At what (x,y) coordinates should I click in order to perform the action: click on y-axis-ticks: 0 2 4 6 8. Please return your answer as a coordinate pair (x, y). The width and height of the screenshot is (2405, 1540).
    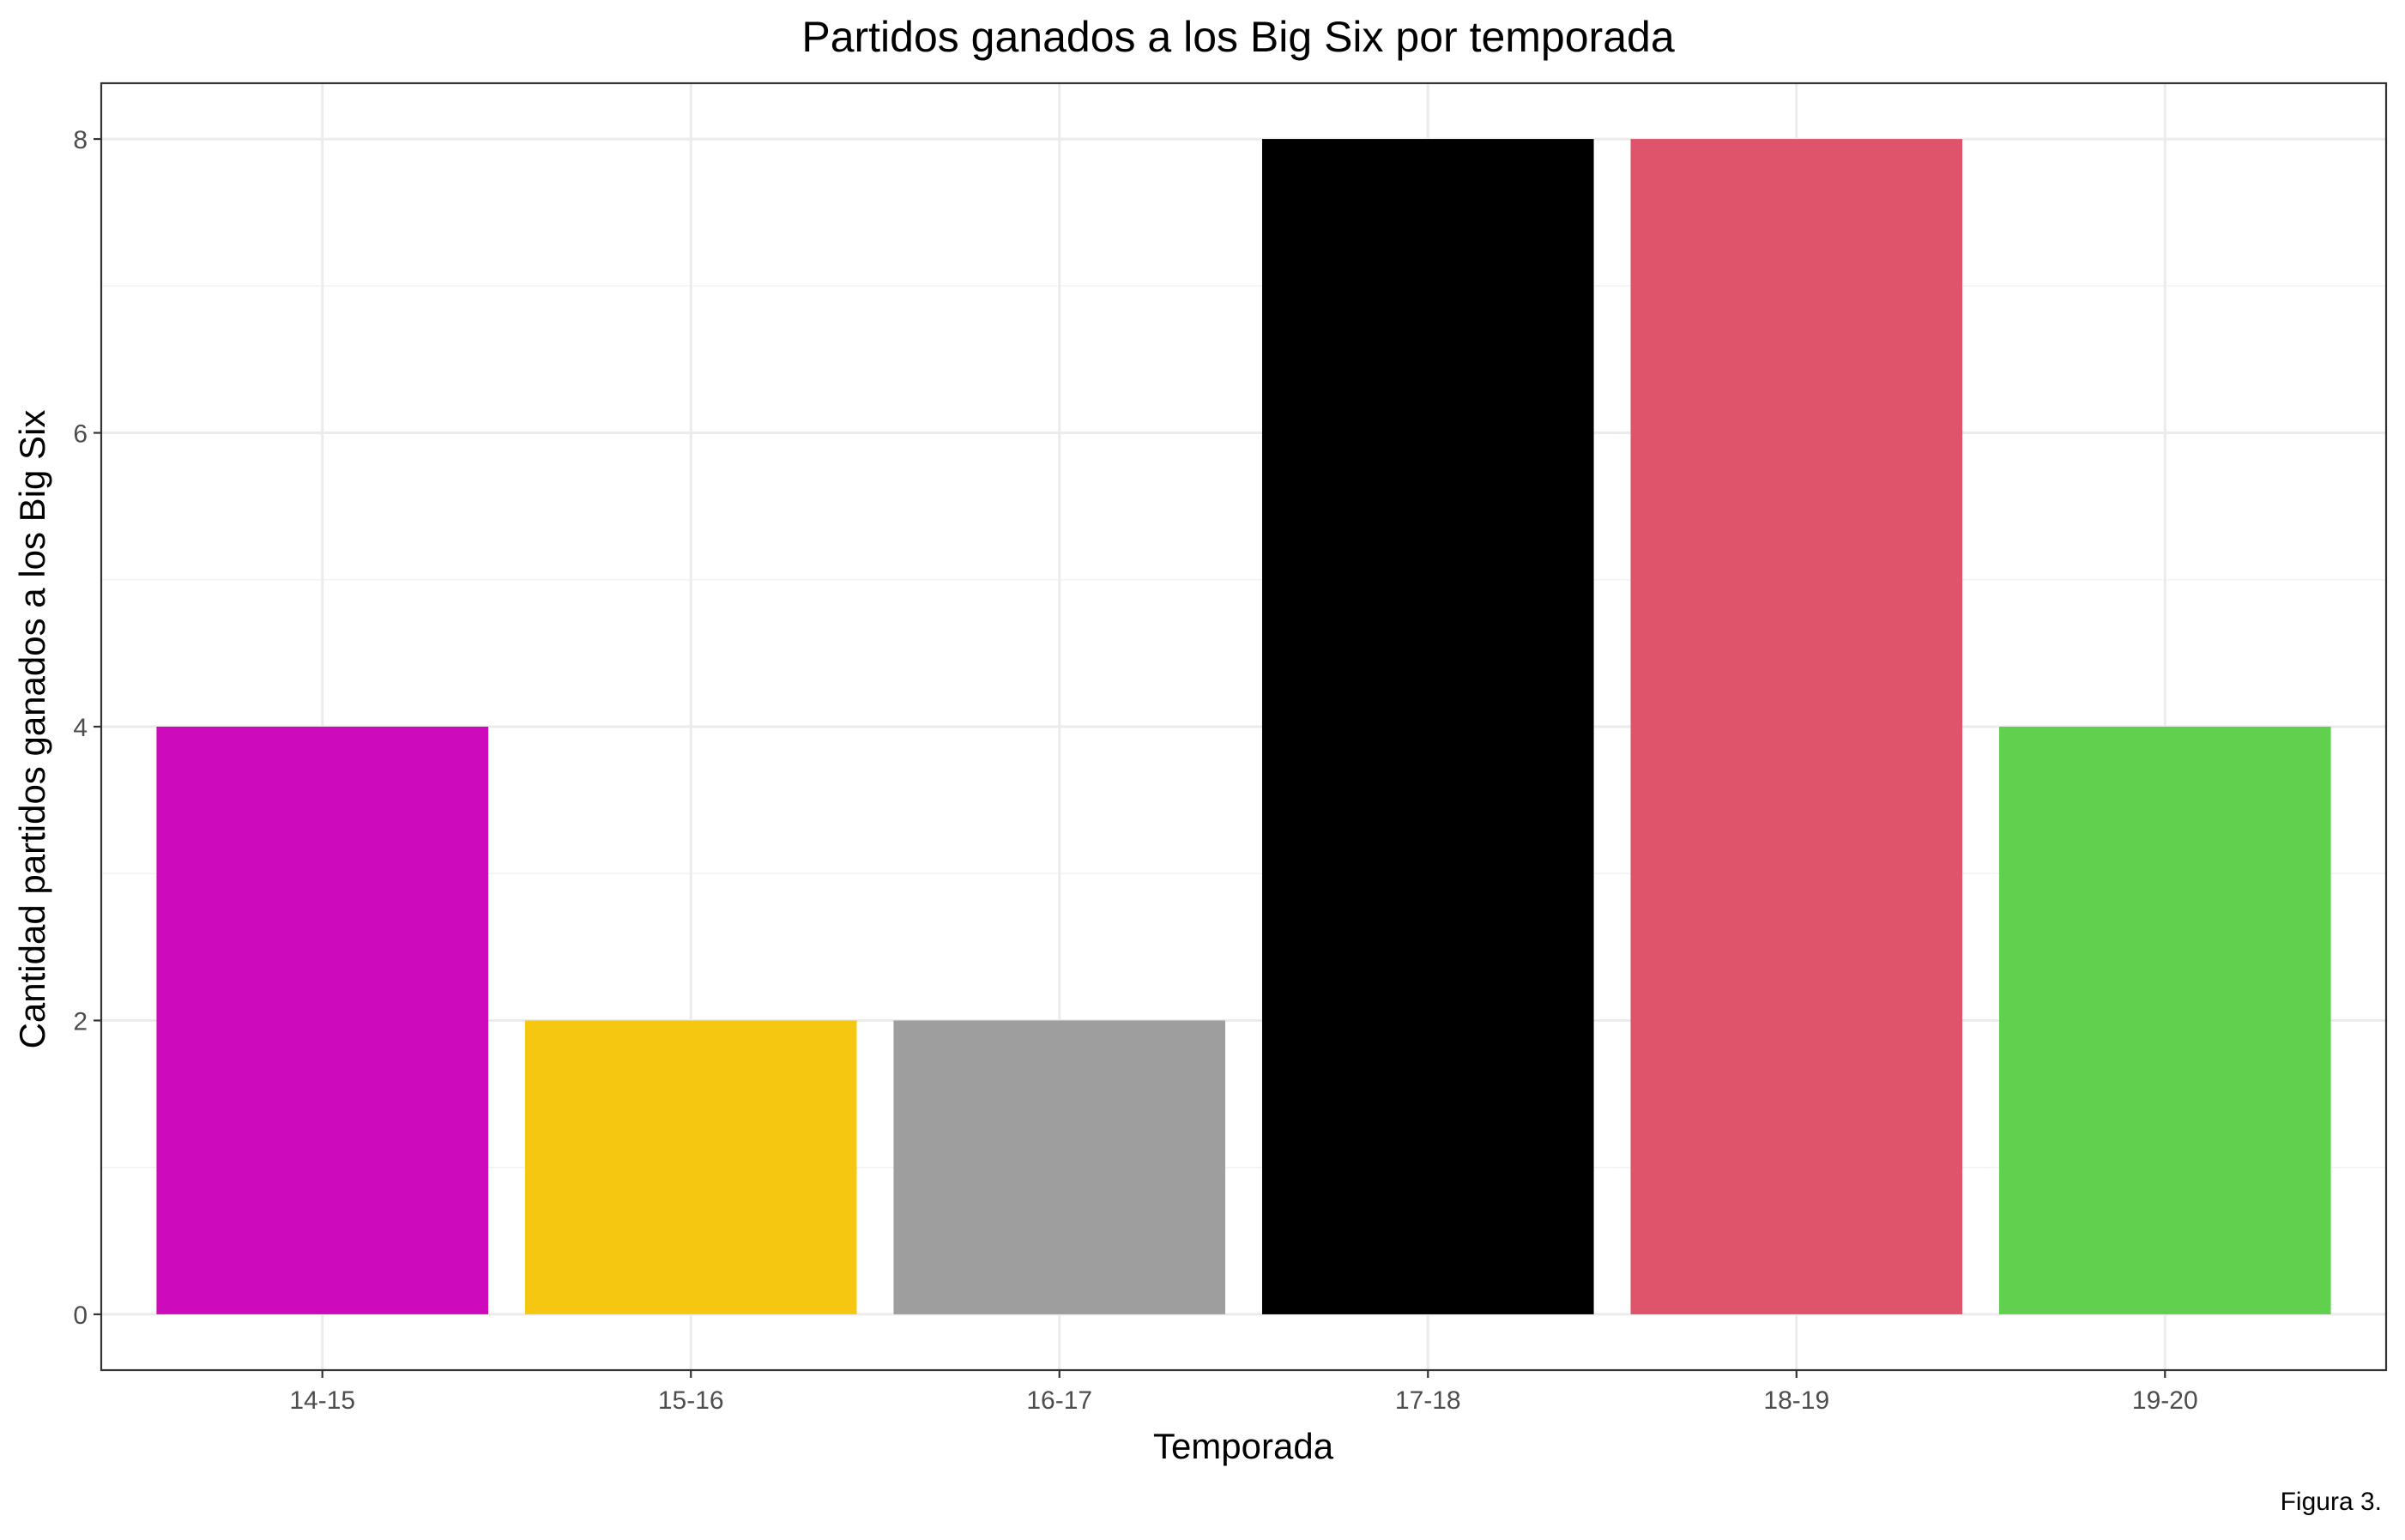
    Looking at the image, I should click on (87, 728).